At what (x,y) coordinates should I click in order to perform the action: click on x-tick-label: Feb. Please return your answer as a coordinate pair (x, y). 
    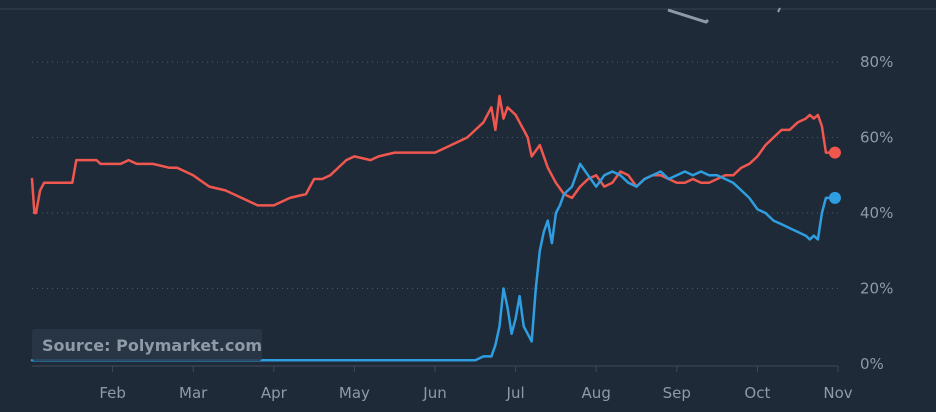
    Looking at the image, I should click on (112, 393).